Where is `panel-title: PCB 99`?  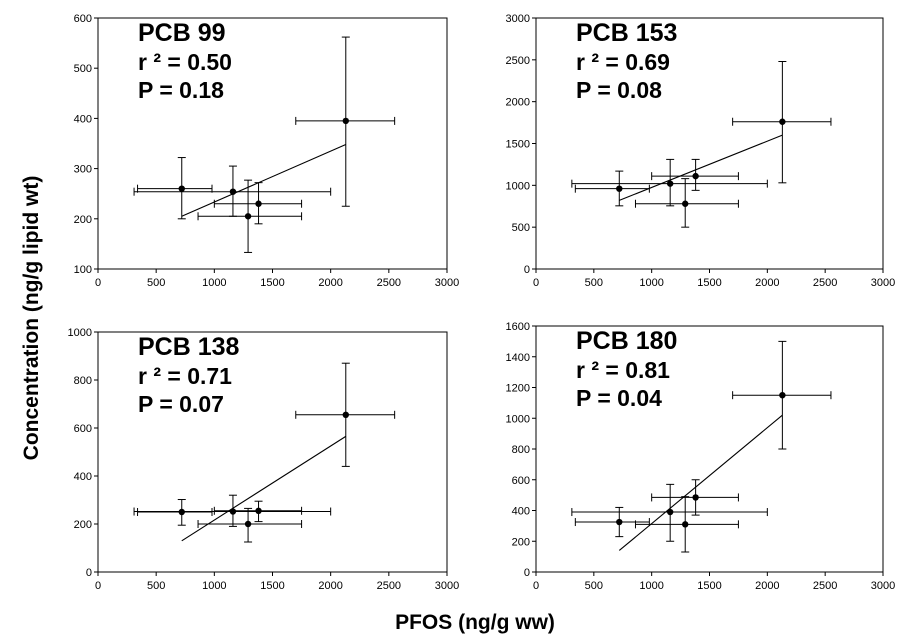 panel-title: PCB 99 is located at coordinates (182, 33).